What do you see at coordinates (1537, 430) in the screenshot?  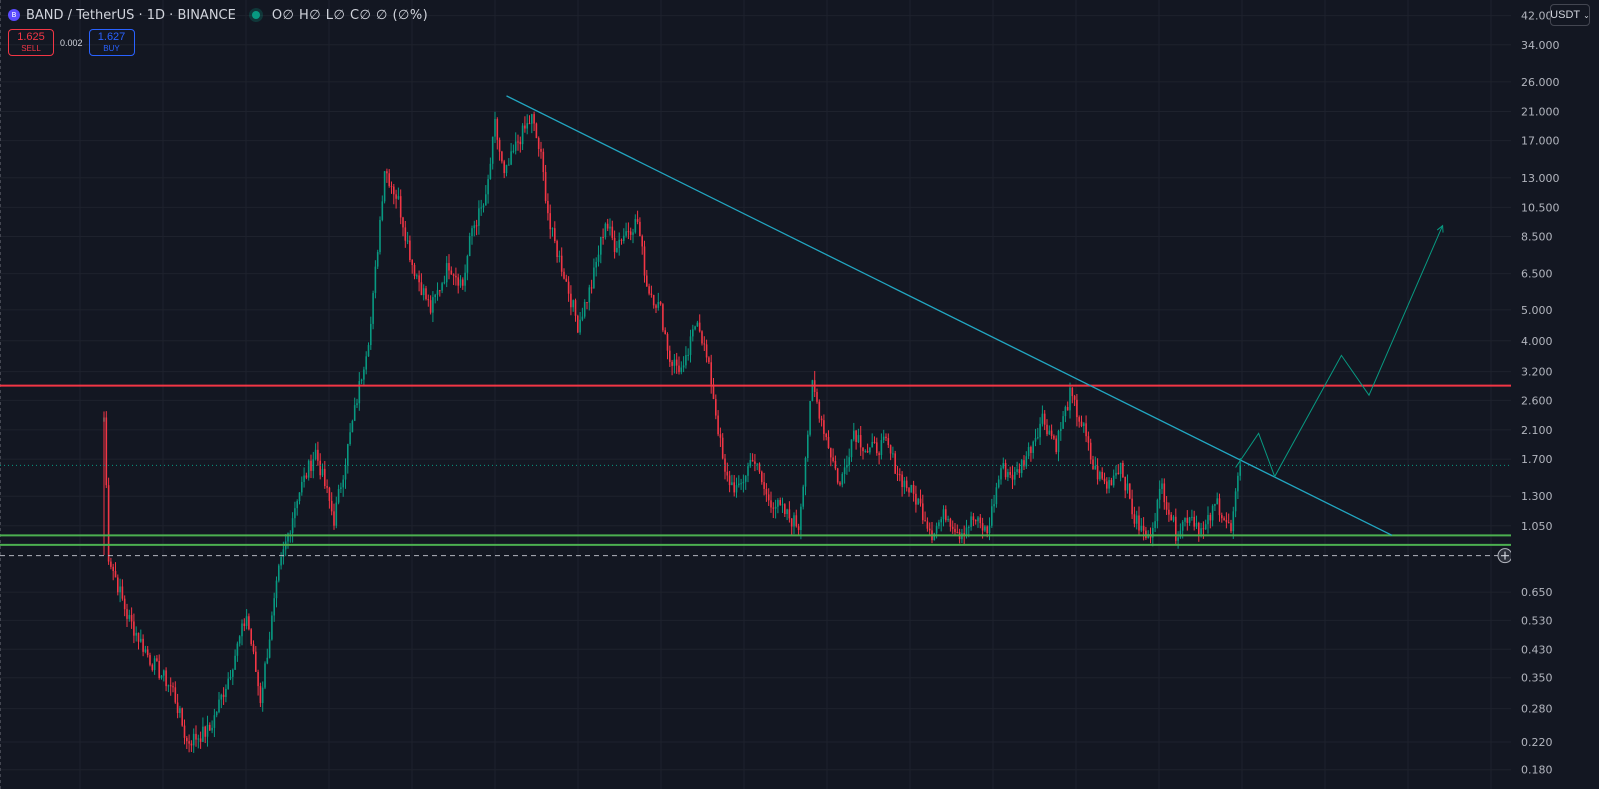 I see `price-tick-label: 2.100` at bounding box center [1537, 430].